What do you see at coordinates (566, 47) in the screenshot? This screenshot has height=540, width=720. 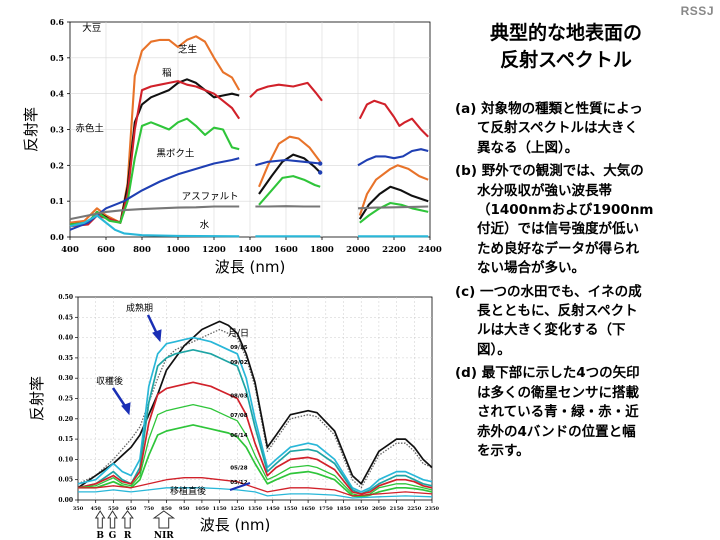 I see `page-title: 典型的な地表面の 反射スペクトル` at bounding box center [566, 47].